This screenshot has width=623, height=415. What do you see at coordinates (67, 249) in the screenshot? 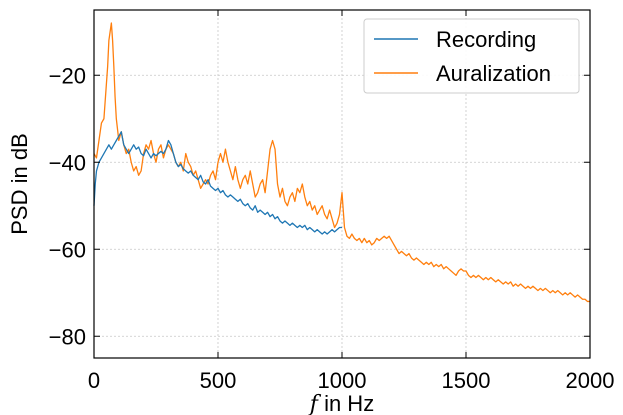
I see `y-tick-label: −60` at bounding box center [67, 249].